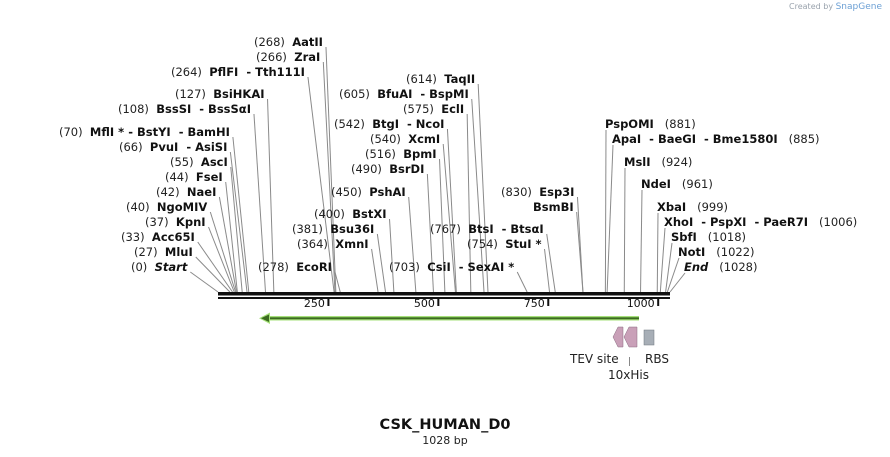 The image size is (890, 457). What do you see at coordinates (350, 214) in the screenshot?
I see `enzyme-site-label: (400) BstXI` at bounding box center [350, 214].